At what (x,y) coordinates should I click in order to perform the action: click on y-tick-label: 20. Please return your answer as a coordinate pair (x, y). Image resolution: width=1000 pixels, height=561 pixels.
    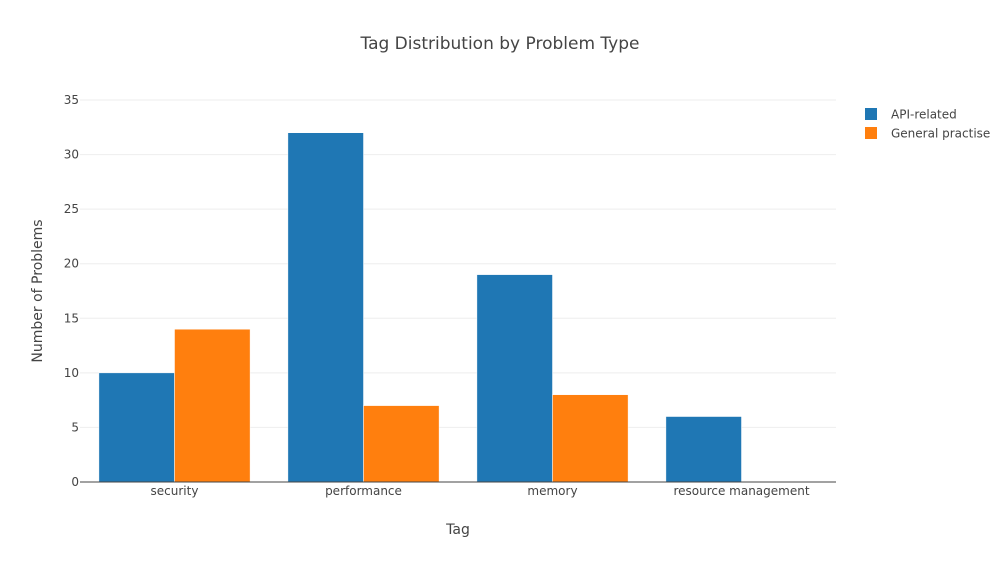
    Looking at the image, I should click on (71, 264).